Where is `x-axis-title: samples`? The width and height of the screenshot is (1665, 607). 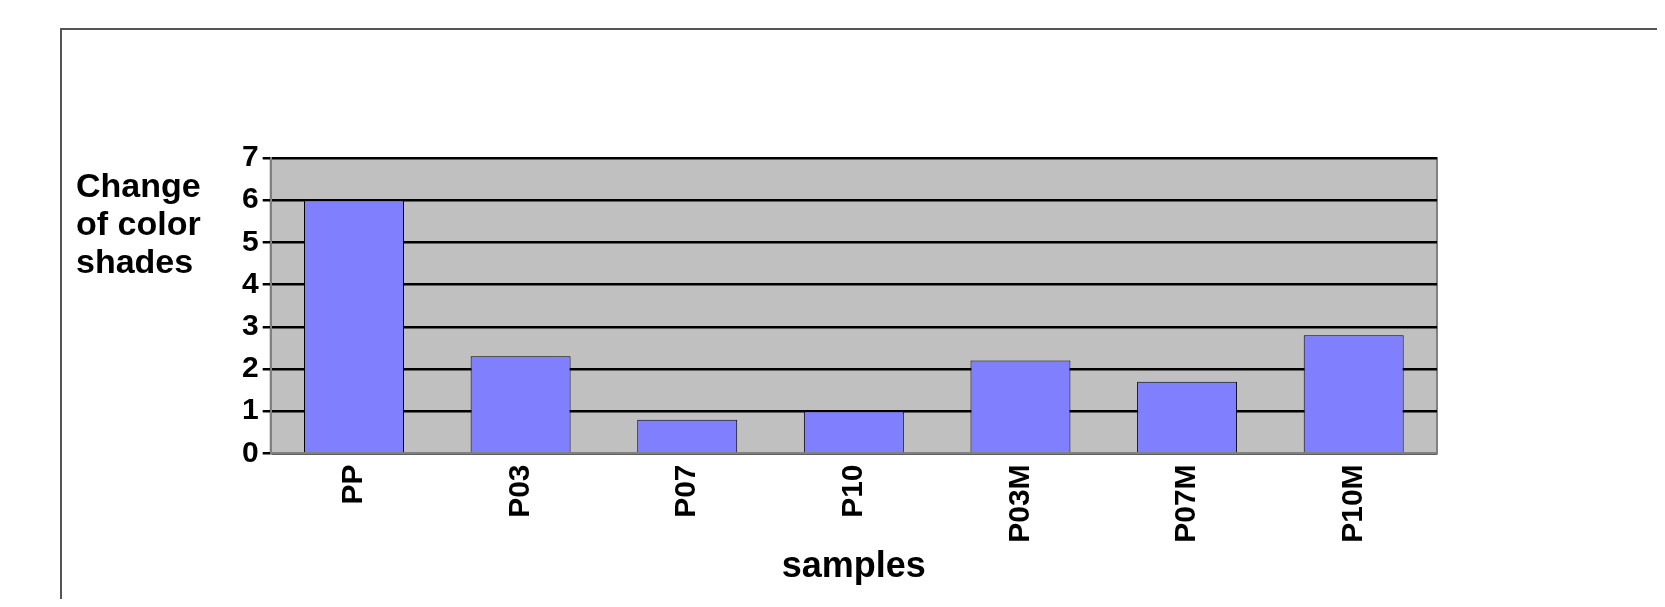
x-axis-title: samples is located at coordinates (853, 565).